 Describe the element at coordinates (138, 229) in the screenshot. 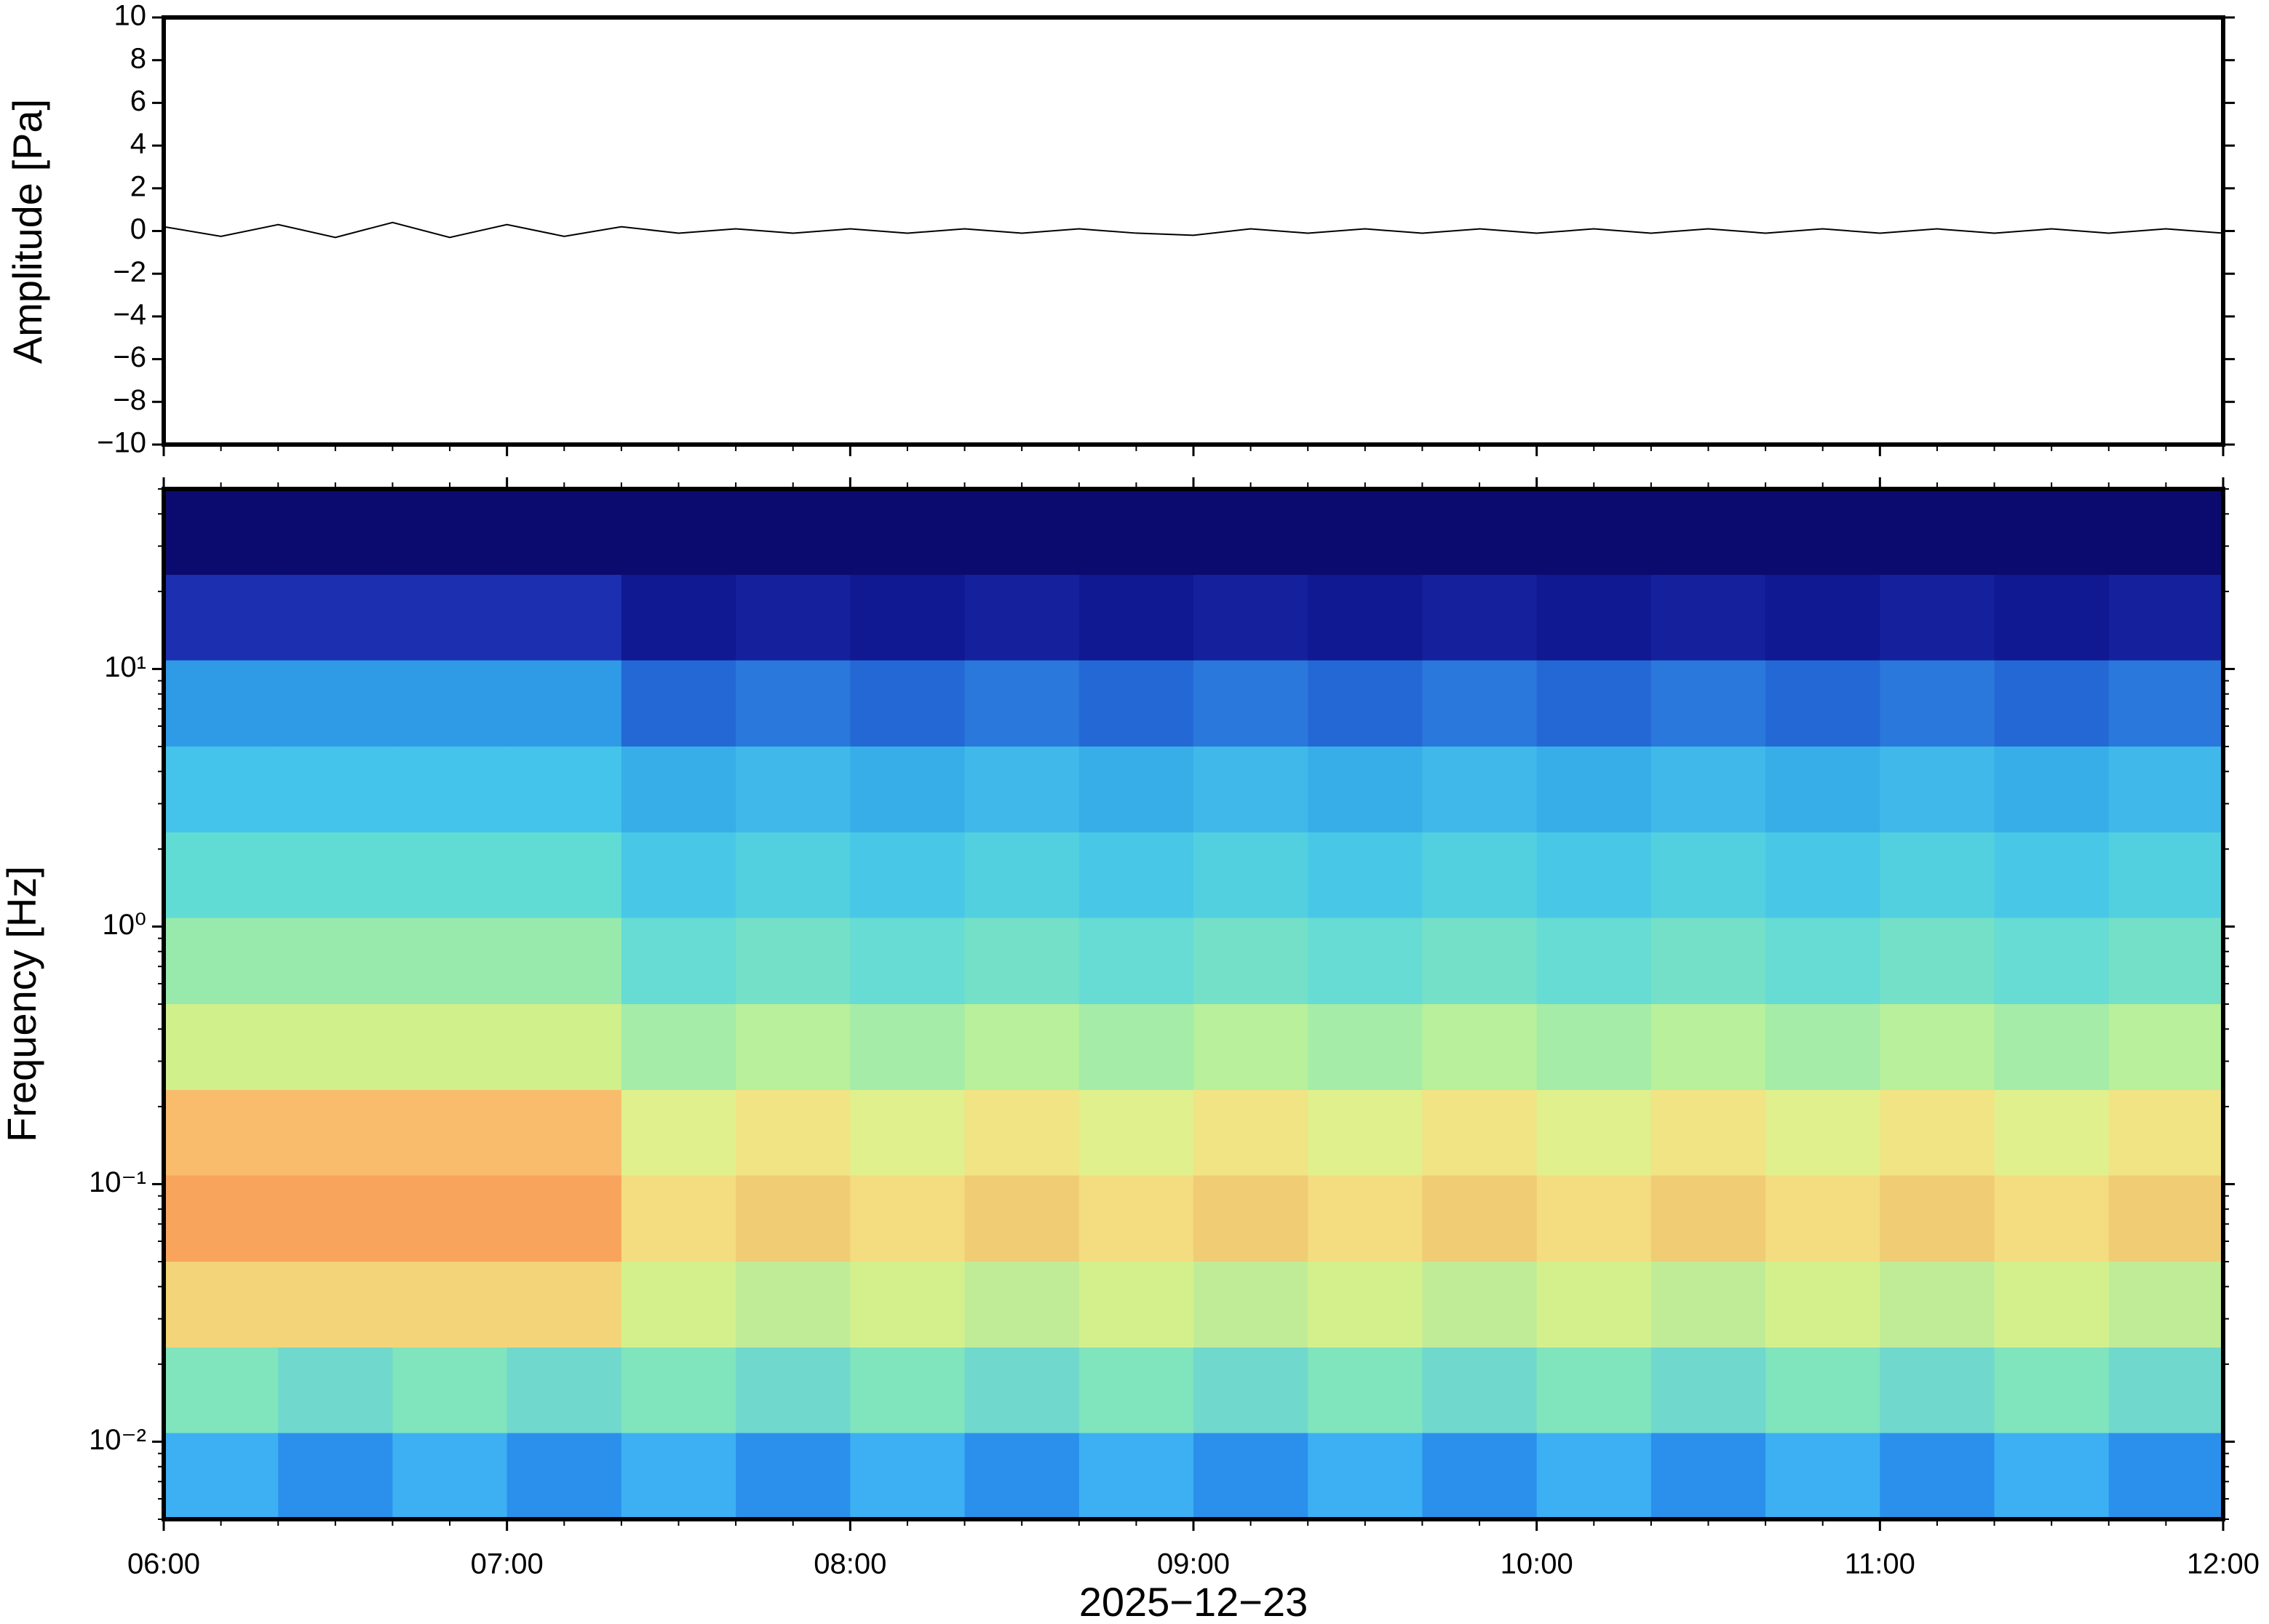

I see `y-tick-label: 0` at that location.